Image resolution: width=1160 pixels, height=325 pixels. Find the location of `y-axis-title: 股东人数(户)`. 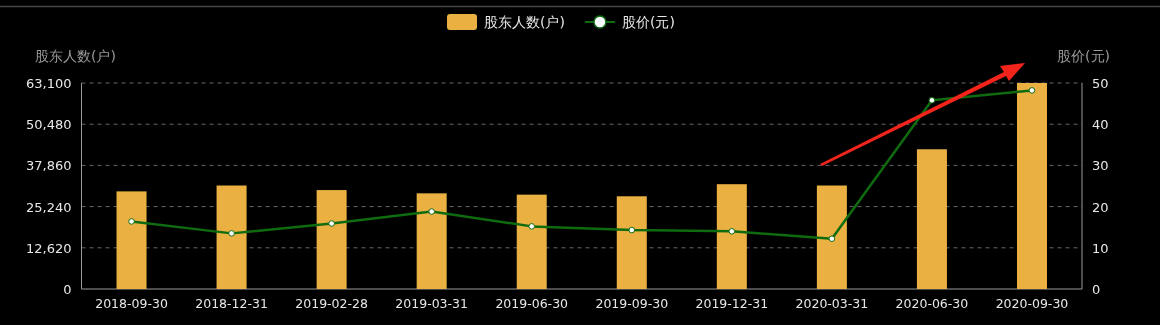

y-axis-title: 股东人数(户) is located at coordinates (75, 56).